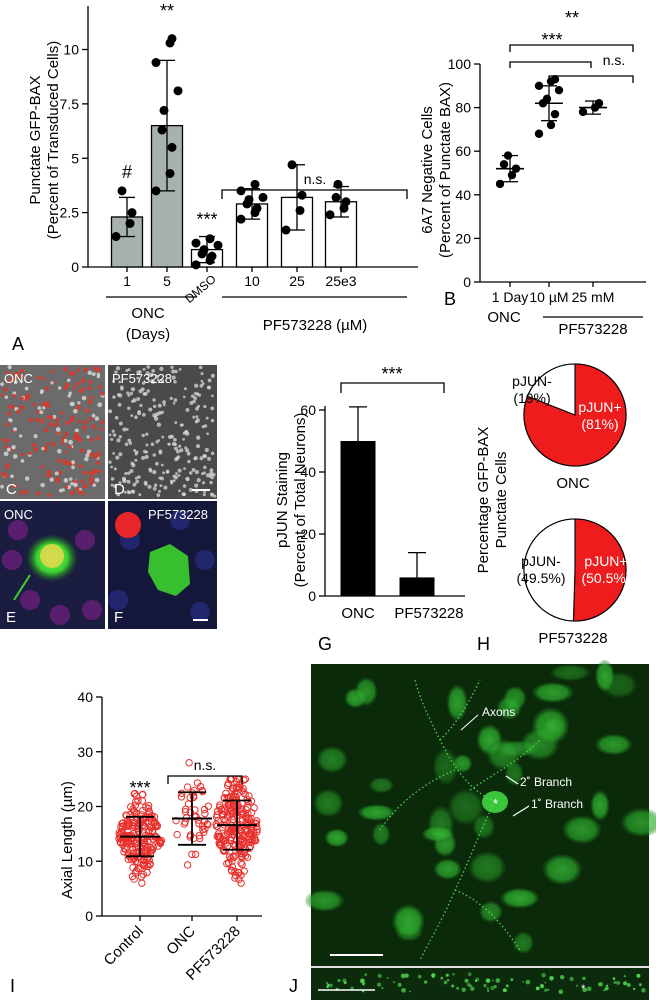 The width and height of the screenshot is (656, 1000). Describe the element at coordinates (445, 170) in the screenshot. I see `chart-b-ylabel2: (Percent of Punctate BAX)` at that location.